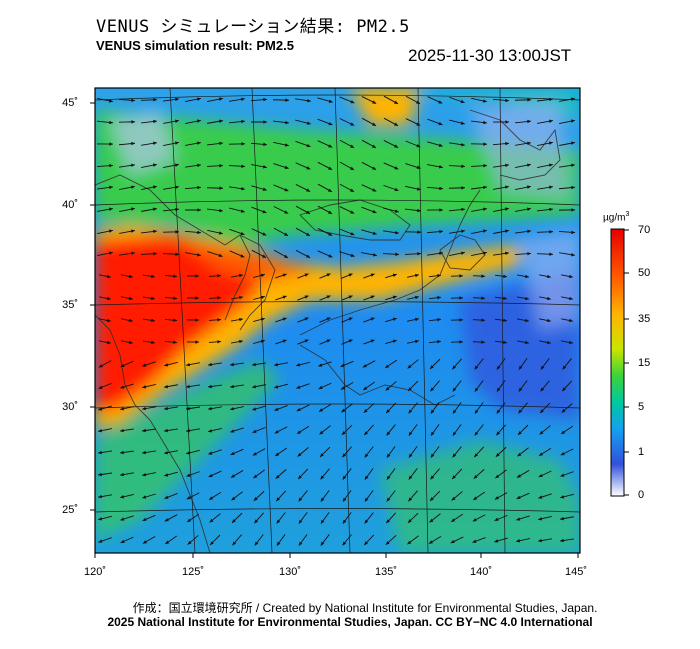 This screenshot has height=649, width=700. I want to click on lon-label-140: 140˚, so click(481, 572).